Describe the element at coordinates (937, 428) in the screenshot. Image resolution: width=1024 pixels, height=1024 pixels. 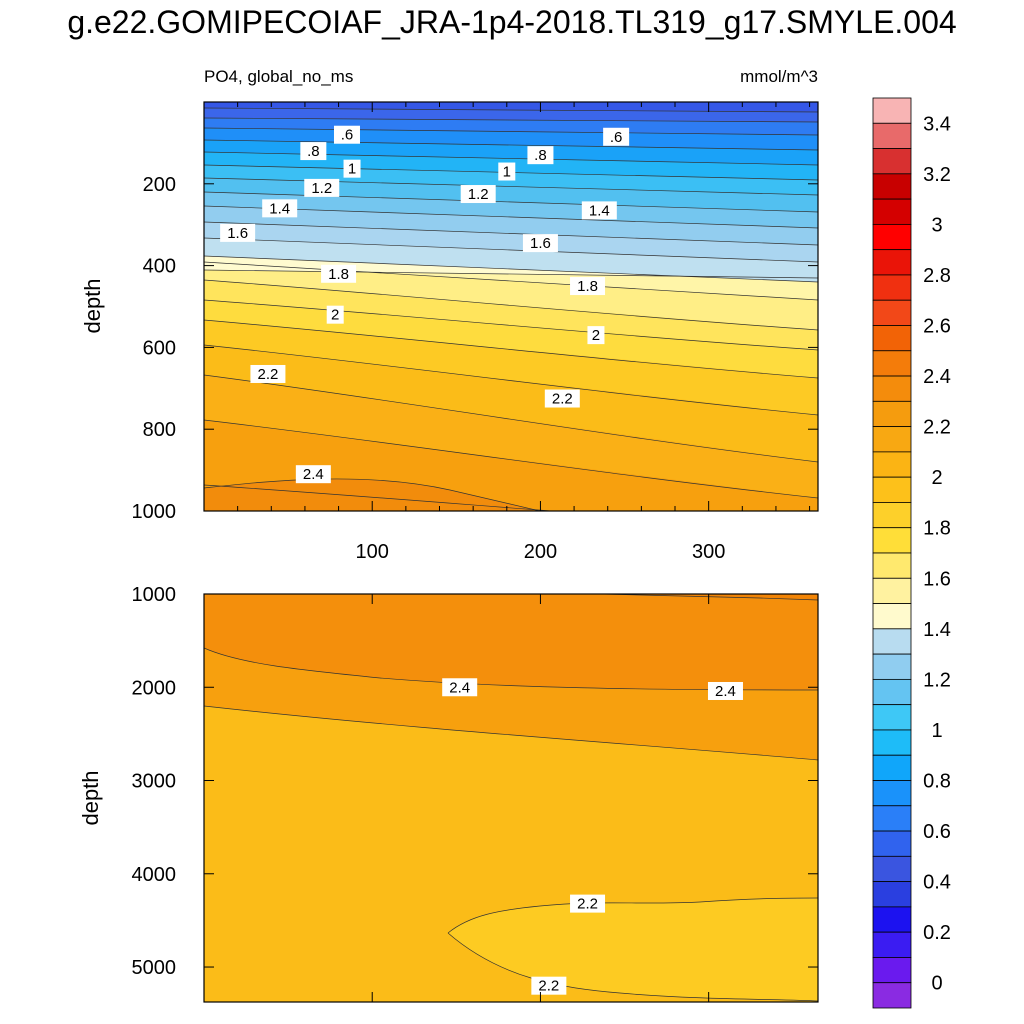
I see `colorbar-label: 2.2` at that location.